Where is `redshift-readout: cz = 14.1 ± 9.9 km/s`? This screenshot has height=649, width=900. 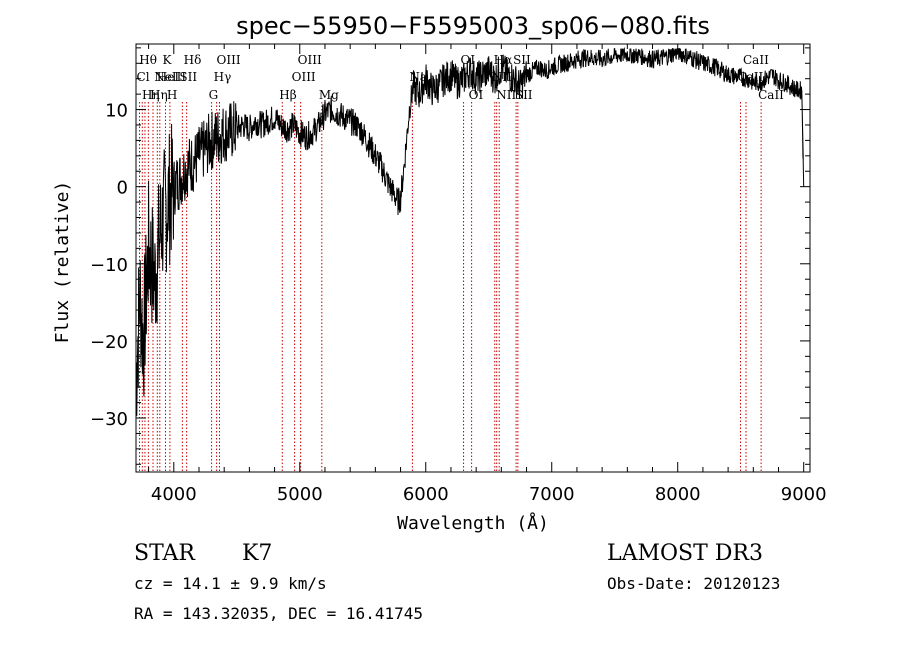 redshift-readout: cz = 14.1 ± 9.9 km/s is located at coordinates (230, 583).